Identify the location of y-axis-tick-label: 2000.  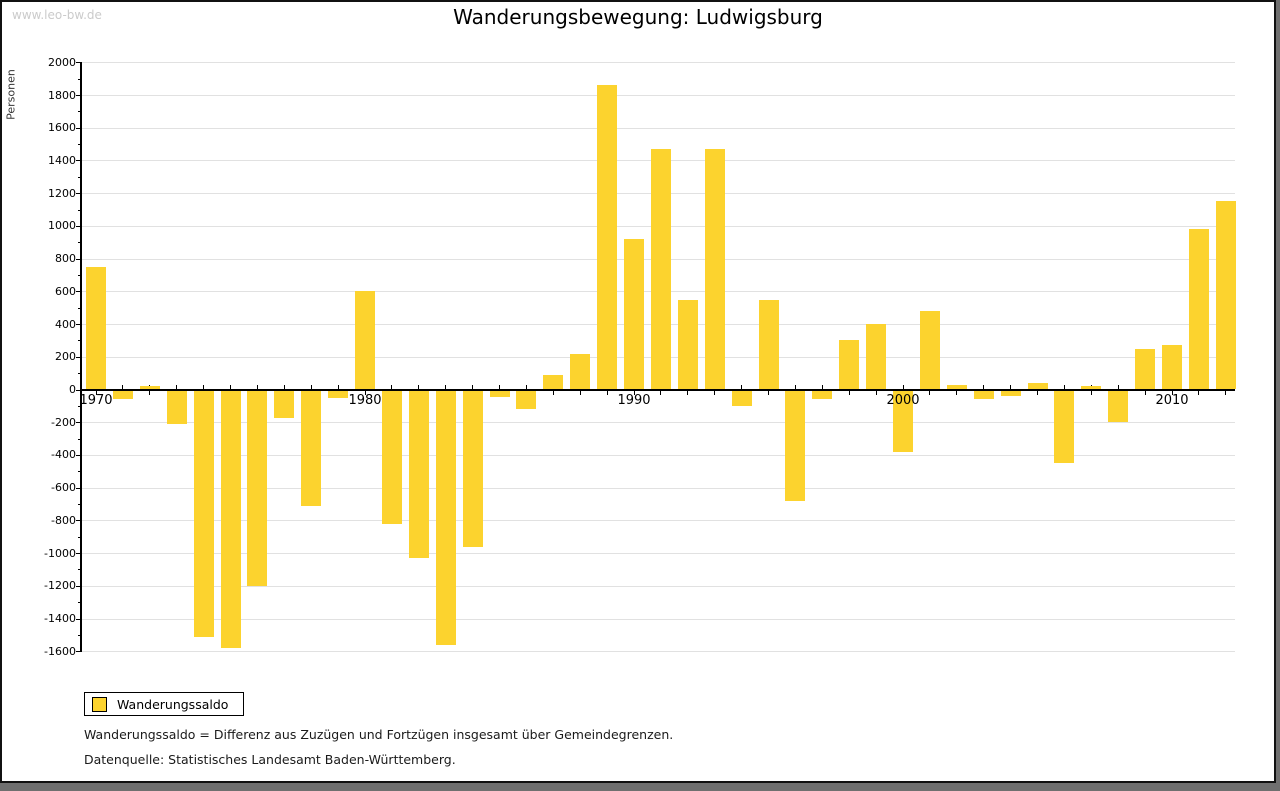
(62, 62).